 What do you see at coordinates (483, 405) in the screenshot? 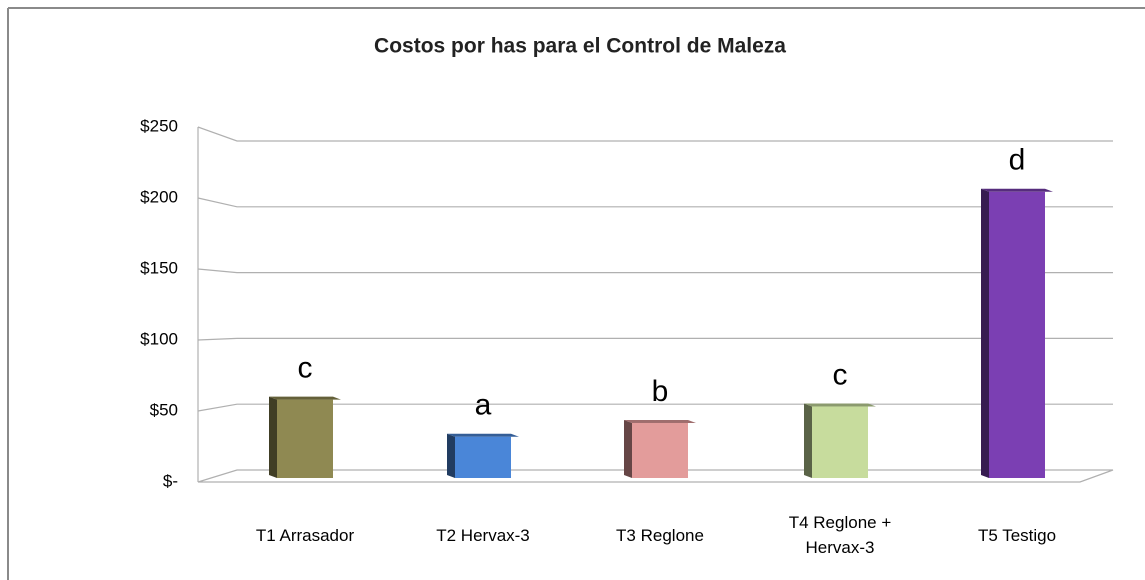
I see `bar-annotation: a` at bounding box center [483, 405].